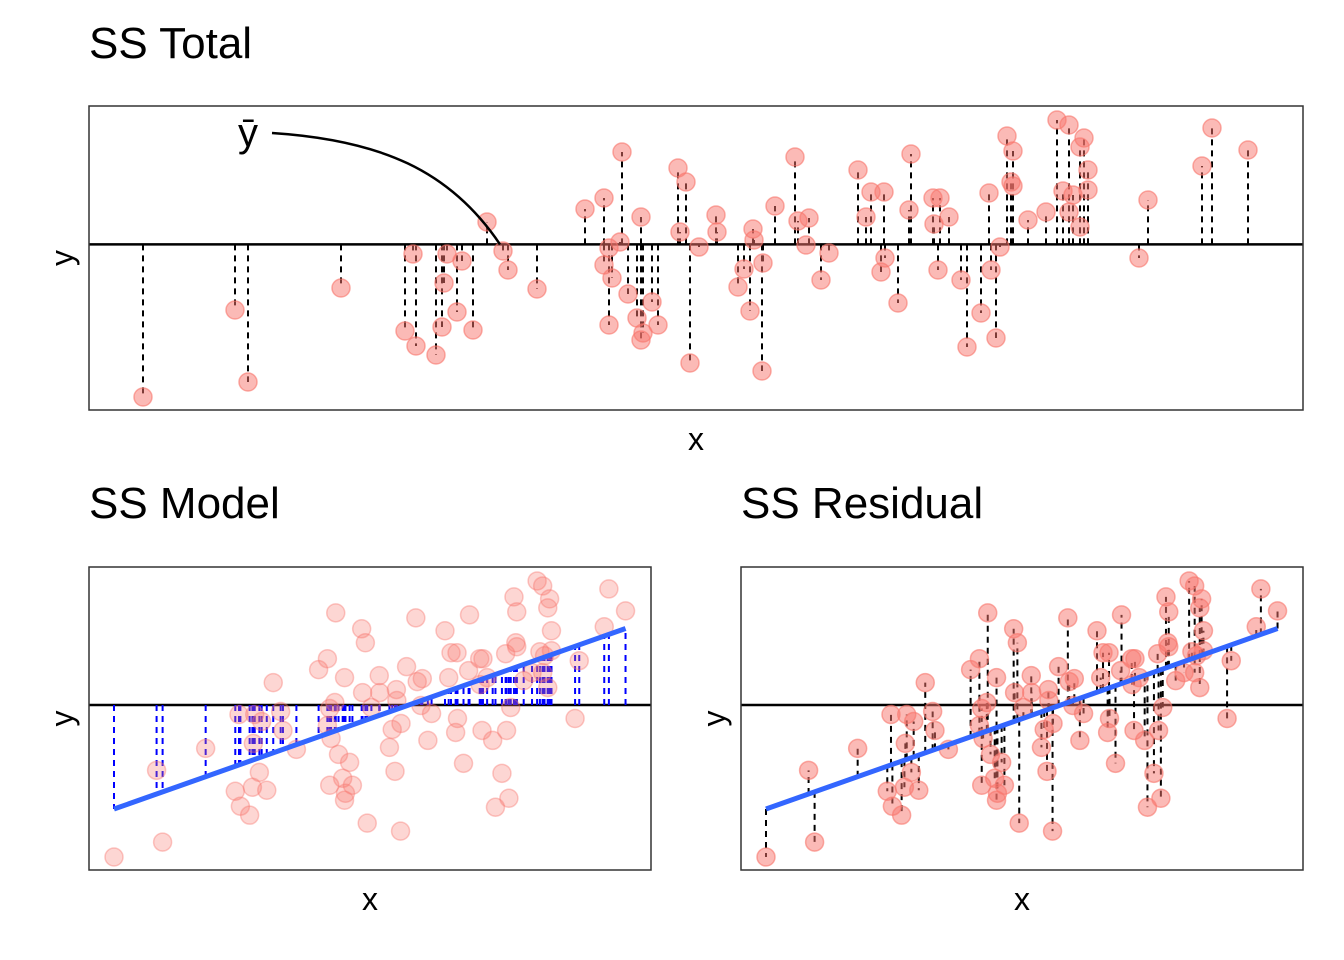 This screenshot has width=1344, height=960. What do you see at coordinates (170, 43) in the screenshot?
I see `panel-title: SS Total` at bounding box center [170, 43].